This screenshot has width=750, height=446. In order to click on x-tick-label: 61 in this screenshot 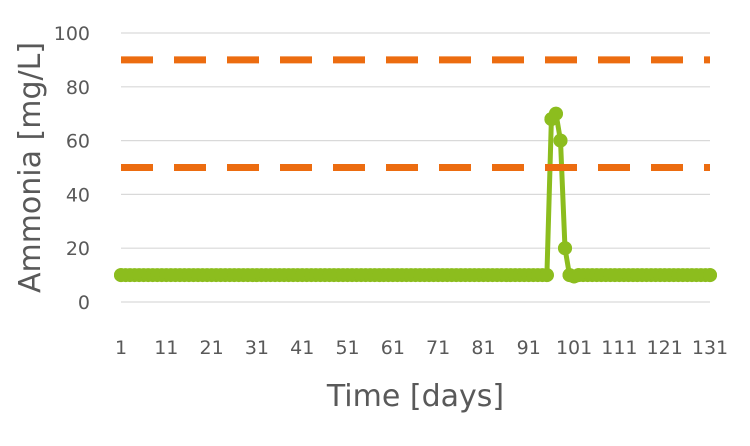, I will do `click(393, 348)`.